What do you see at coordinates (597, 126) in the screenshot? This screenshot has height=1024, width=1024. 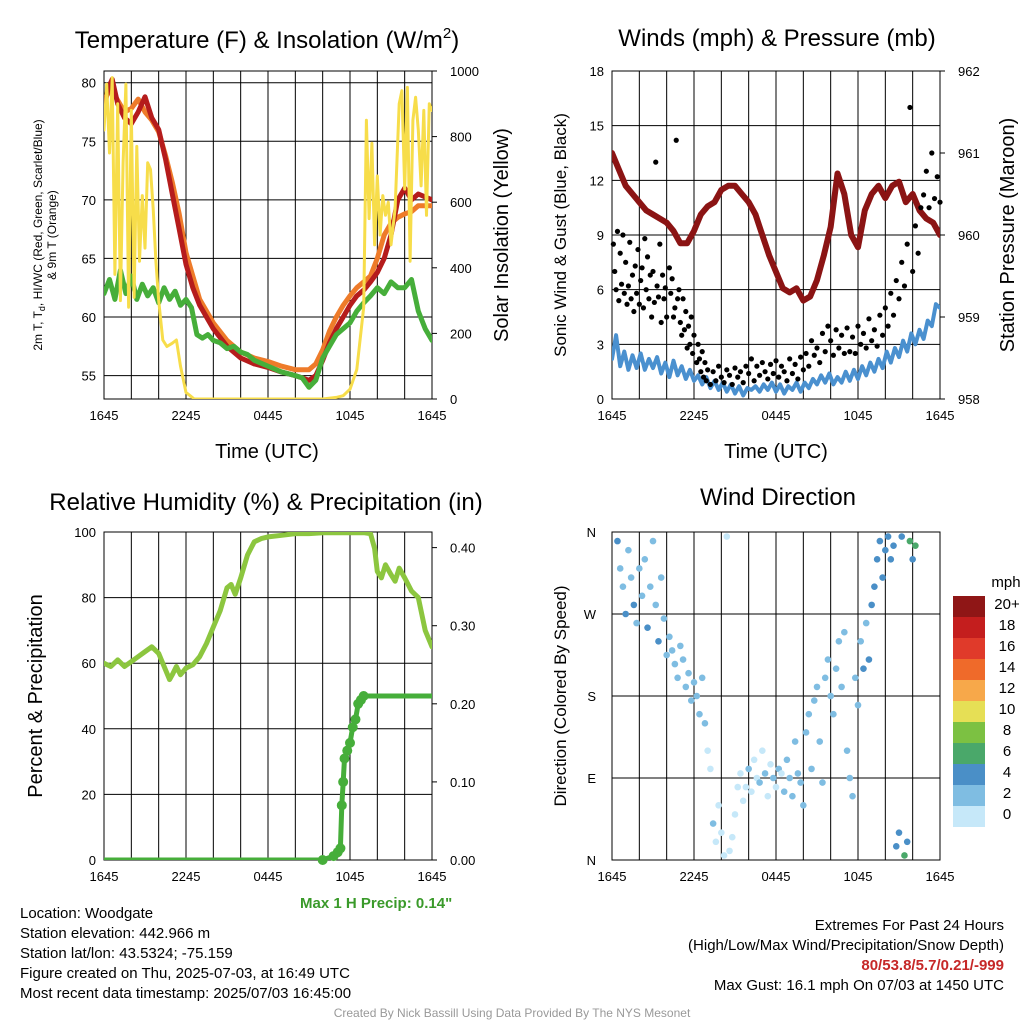 I see `y-tick-label-left: 15` at bounding box center [597, 126].